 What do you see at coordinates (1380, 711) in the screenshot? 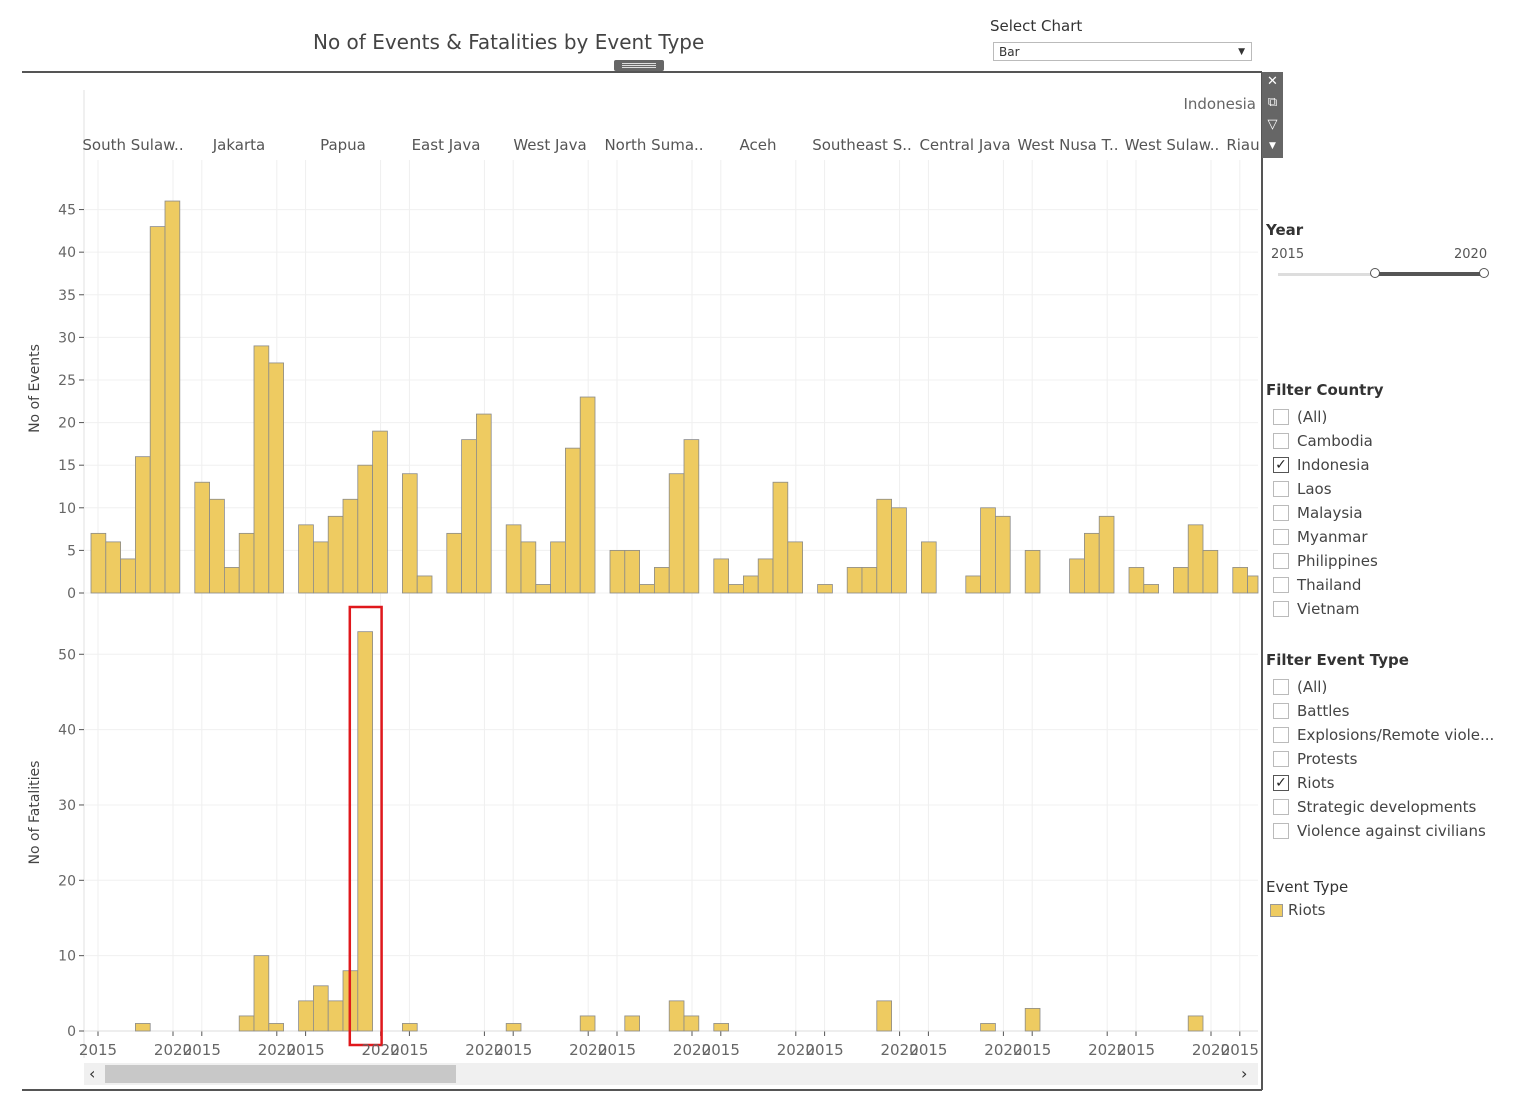
I see `event-type-option: Battles` at bounding box center [1380, 711].